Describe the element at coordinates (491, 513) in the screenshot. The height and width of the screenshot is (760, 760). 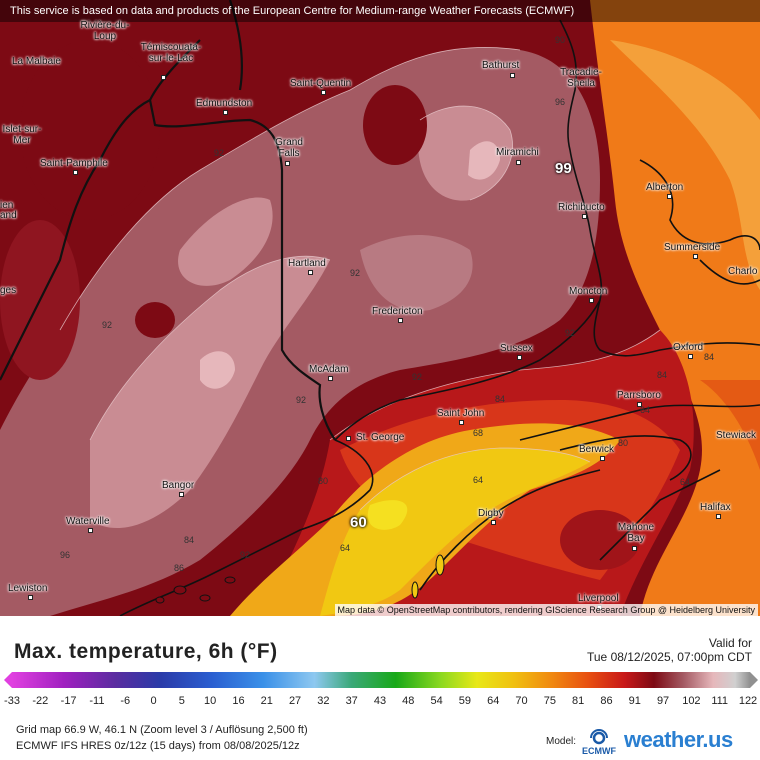
I see `city-label: Digby` at that location.